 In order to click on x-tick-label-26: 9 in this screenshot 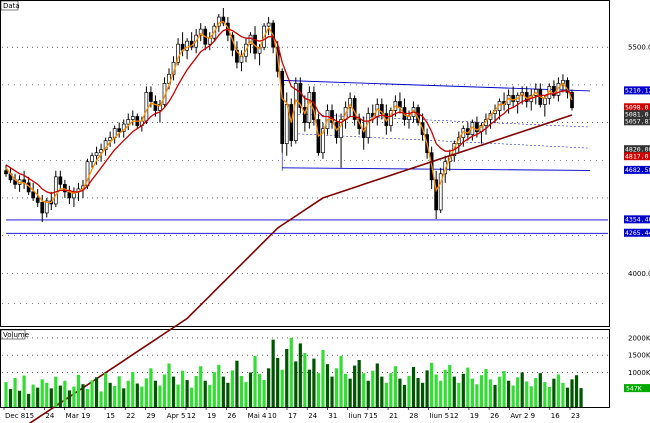, I will do `click(533, 416)`.